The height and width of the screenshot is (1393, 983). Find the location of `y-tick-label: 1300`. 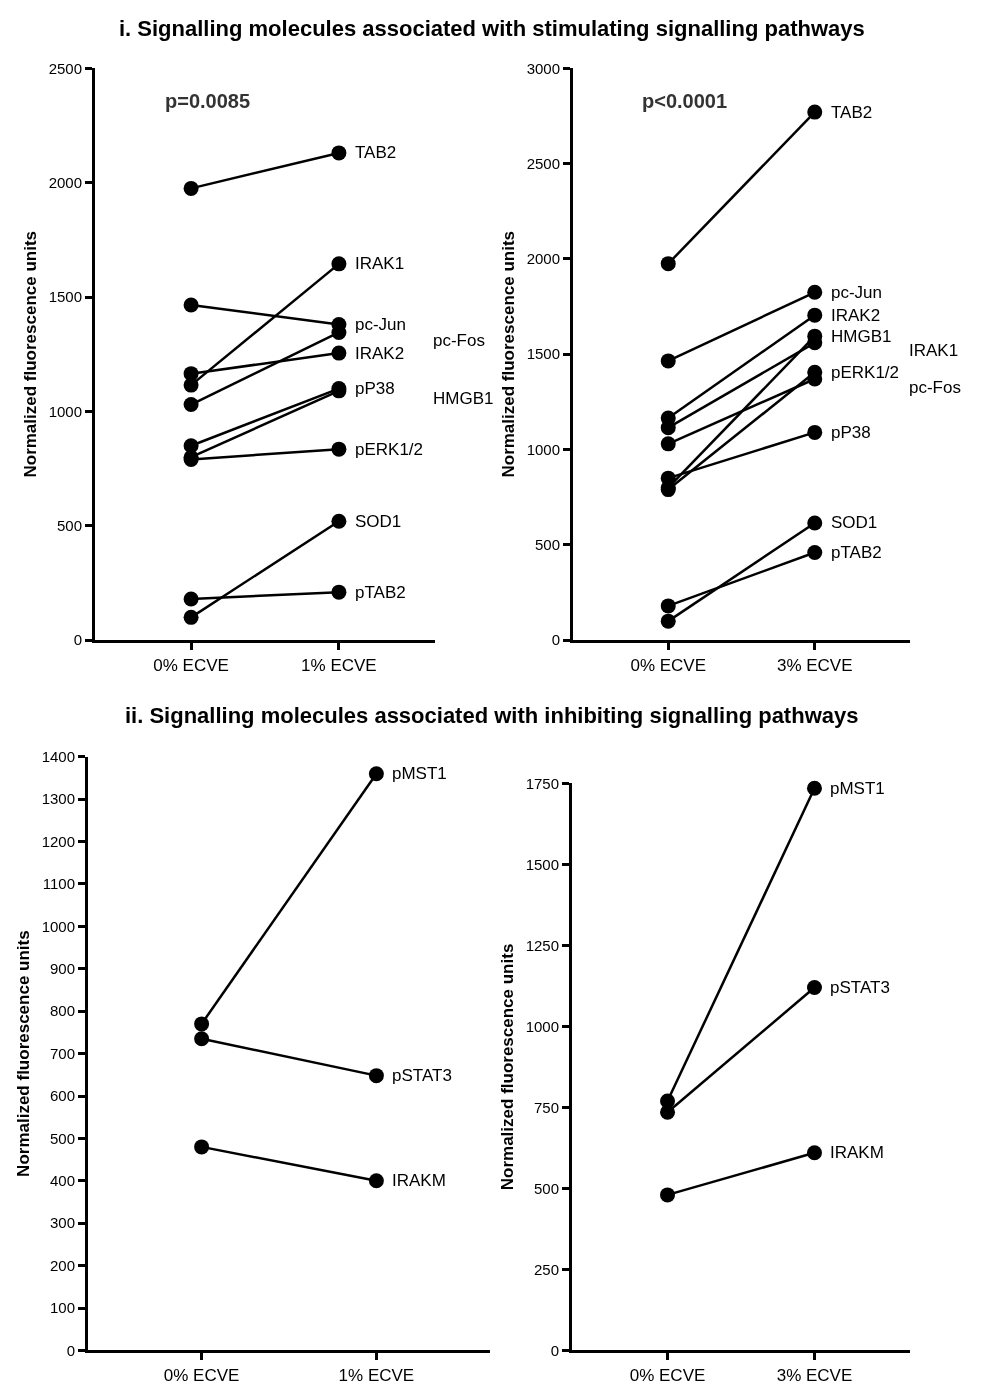

y-tick-label: 1300 is located at coordinates (58, 799).